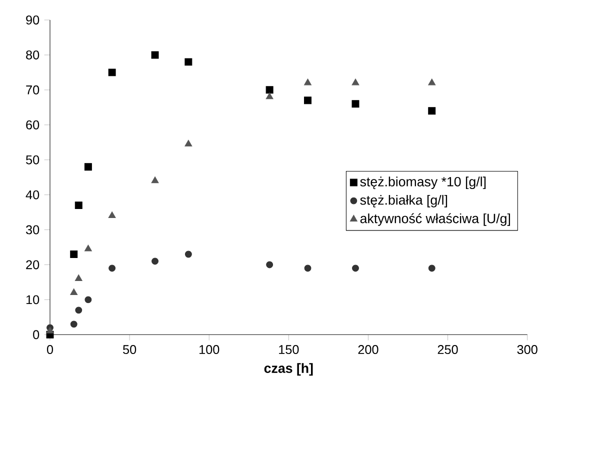  I want to click on y-tick-label: 50, so click(33, 160).